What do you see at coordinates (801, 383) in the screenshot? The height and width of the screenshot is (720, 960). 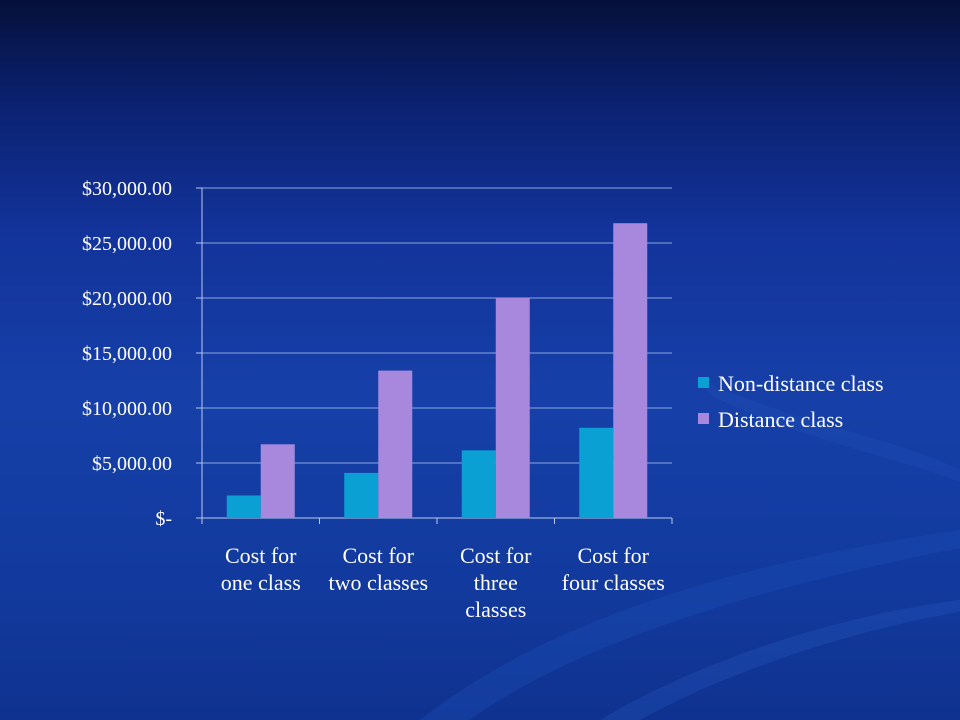 I see `legend-label: Non-distance class` at bounding box center [801, 383].